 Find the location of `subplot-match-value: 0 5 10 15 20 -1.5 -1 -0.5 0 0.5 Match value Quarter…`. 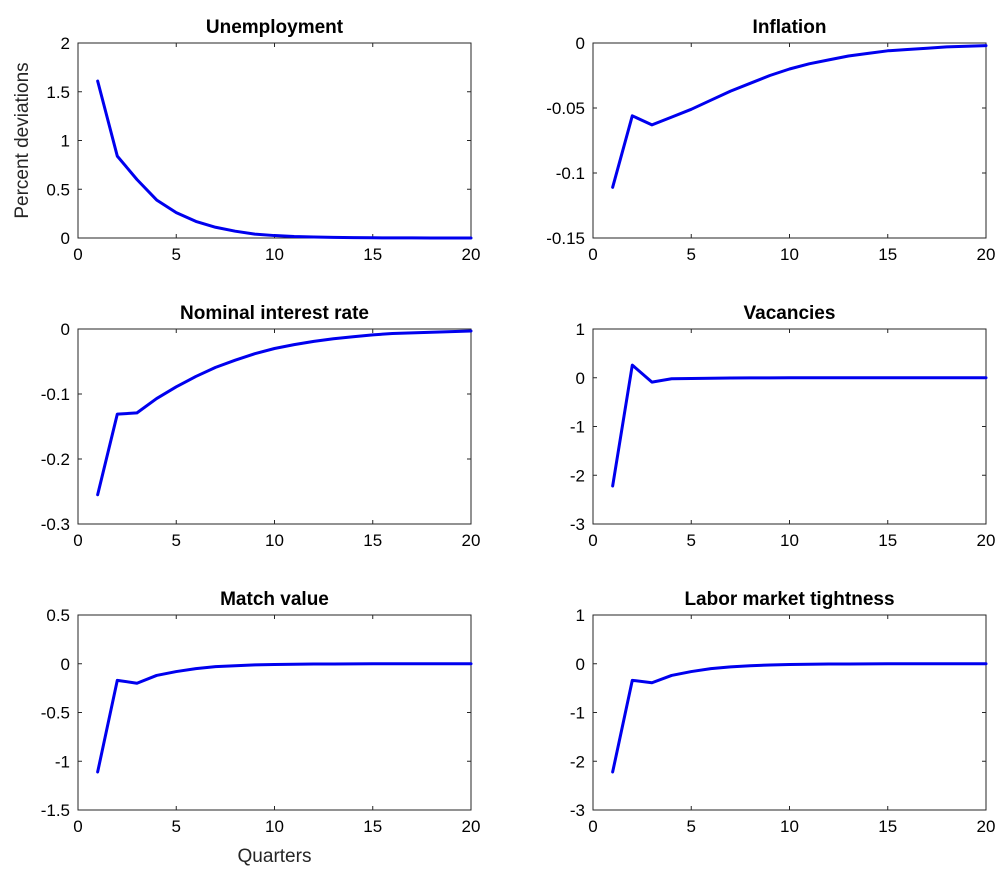

subplot-match-value: 0 5 10 15 20 -1.5 -1 -0.5 0 0.5 Match value Quarter… is located at coordinates (261, 728).